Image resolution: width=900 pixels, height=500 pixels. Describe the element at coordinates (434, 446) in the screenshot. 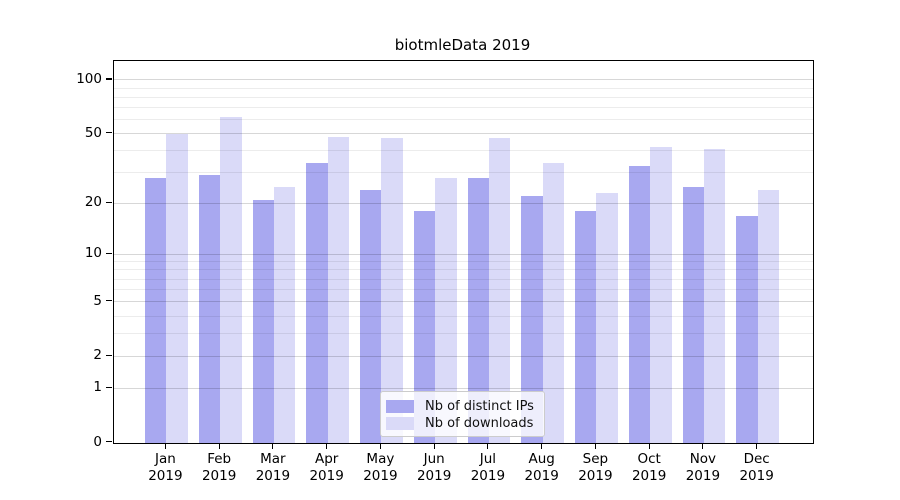

I see `x-tick-mark-jun` at that location.